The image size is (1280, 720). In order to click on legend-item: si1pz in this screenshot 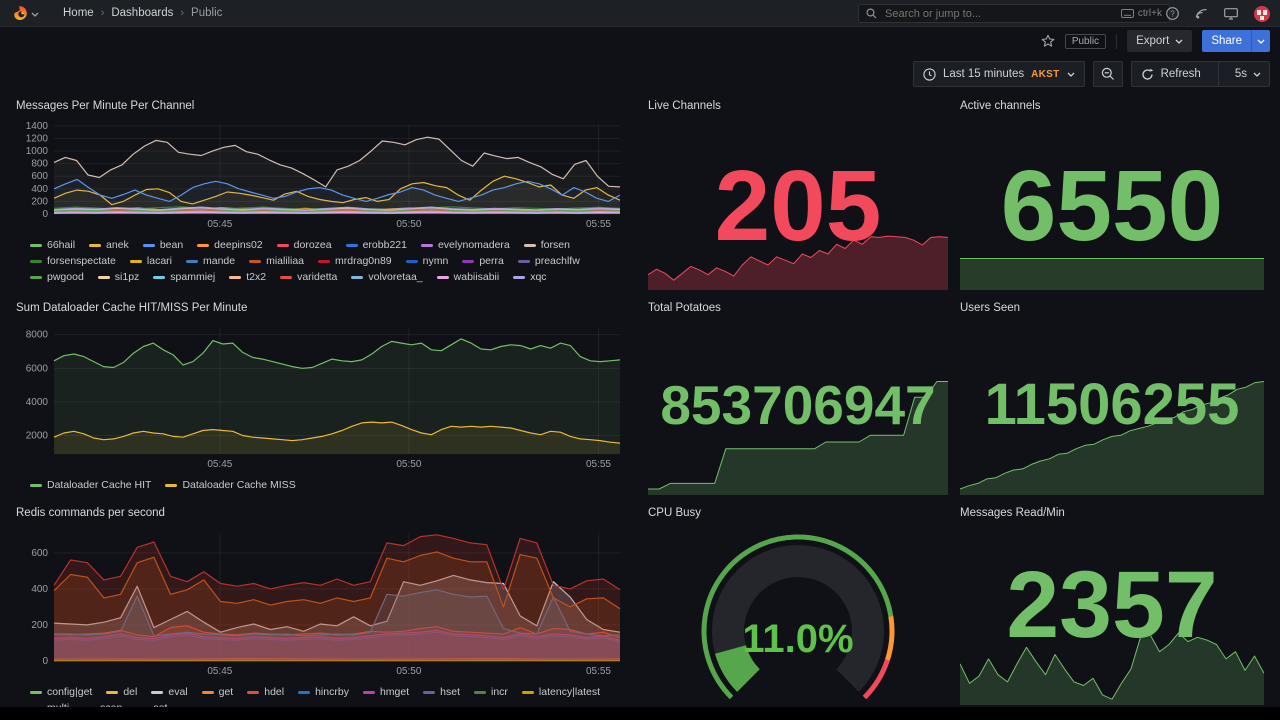, I will do `click(118, 277)`.